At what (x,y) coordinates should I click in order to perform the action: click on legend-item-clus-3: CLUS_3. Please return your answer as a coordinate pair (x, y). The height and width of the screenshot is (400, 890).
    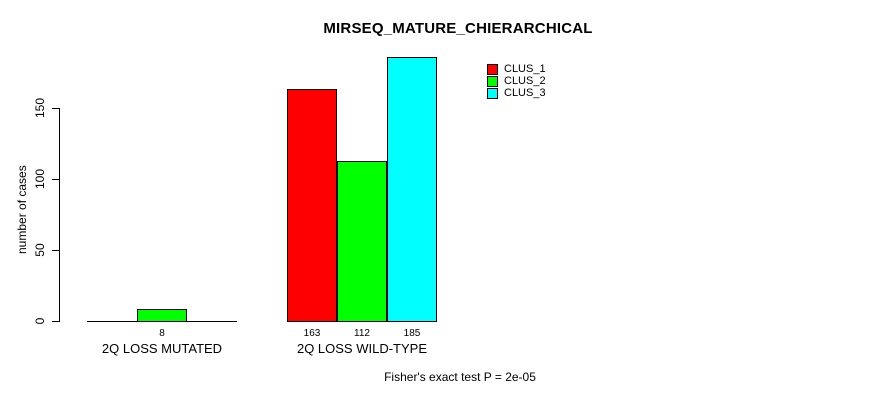
    Looking at the image, I should click on (516, 93).